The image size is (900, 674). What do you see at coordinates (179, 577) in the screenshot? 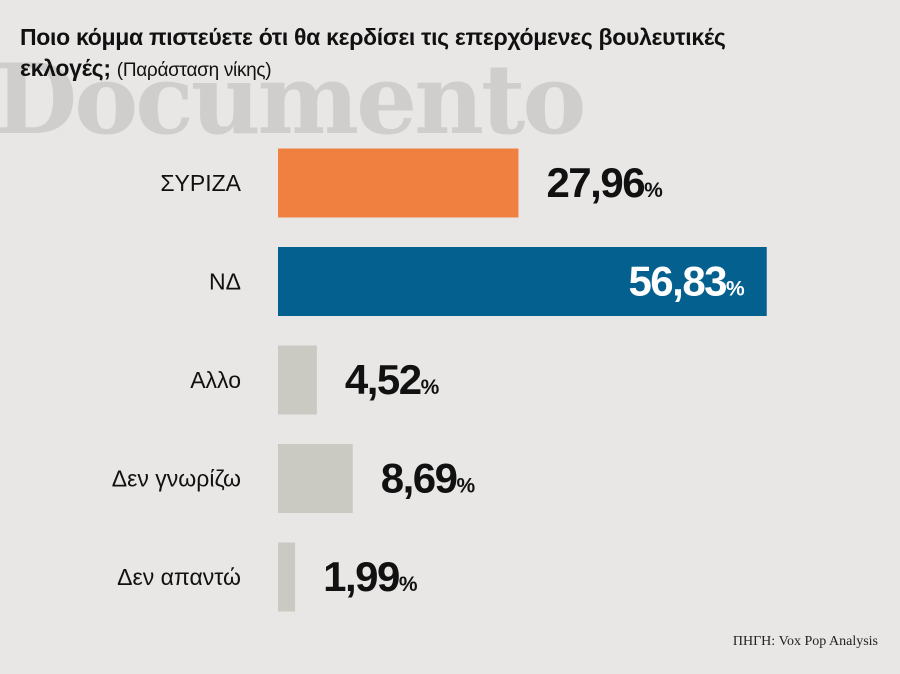
I see `category-label-4: Δεν απαντώ` at bounding box center [179, 577].